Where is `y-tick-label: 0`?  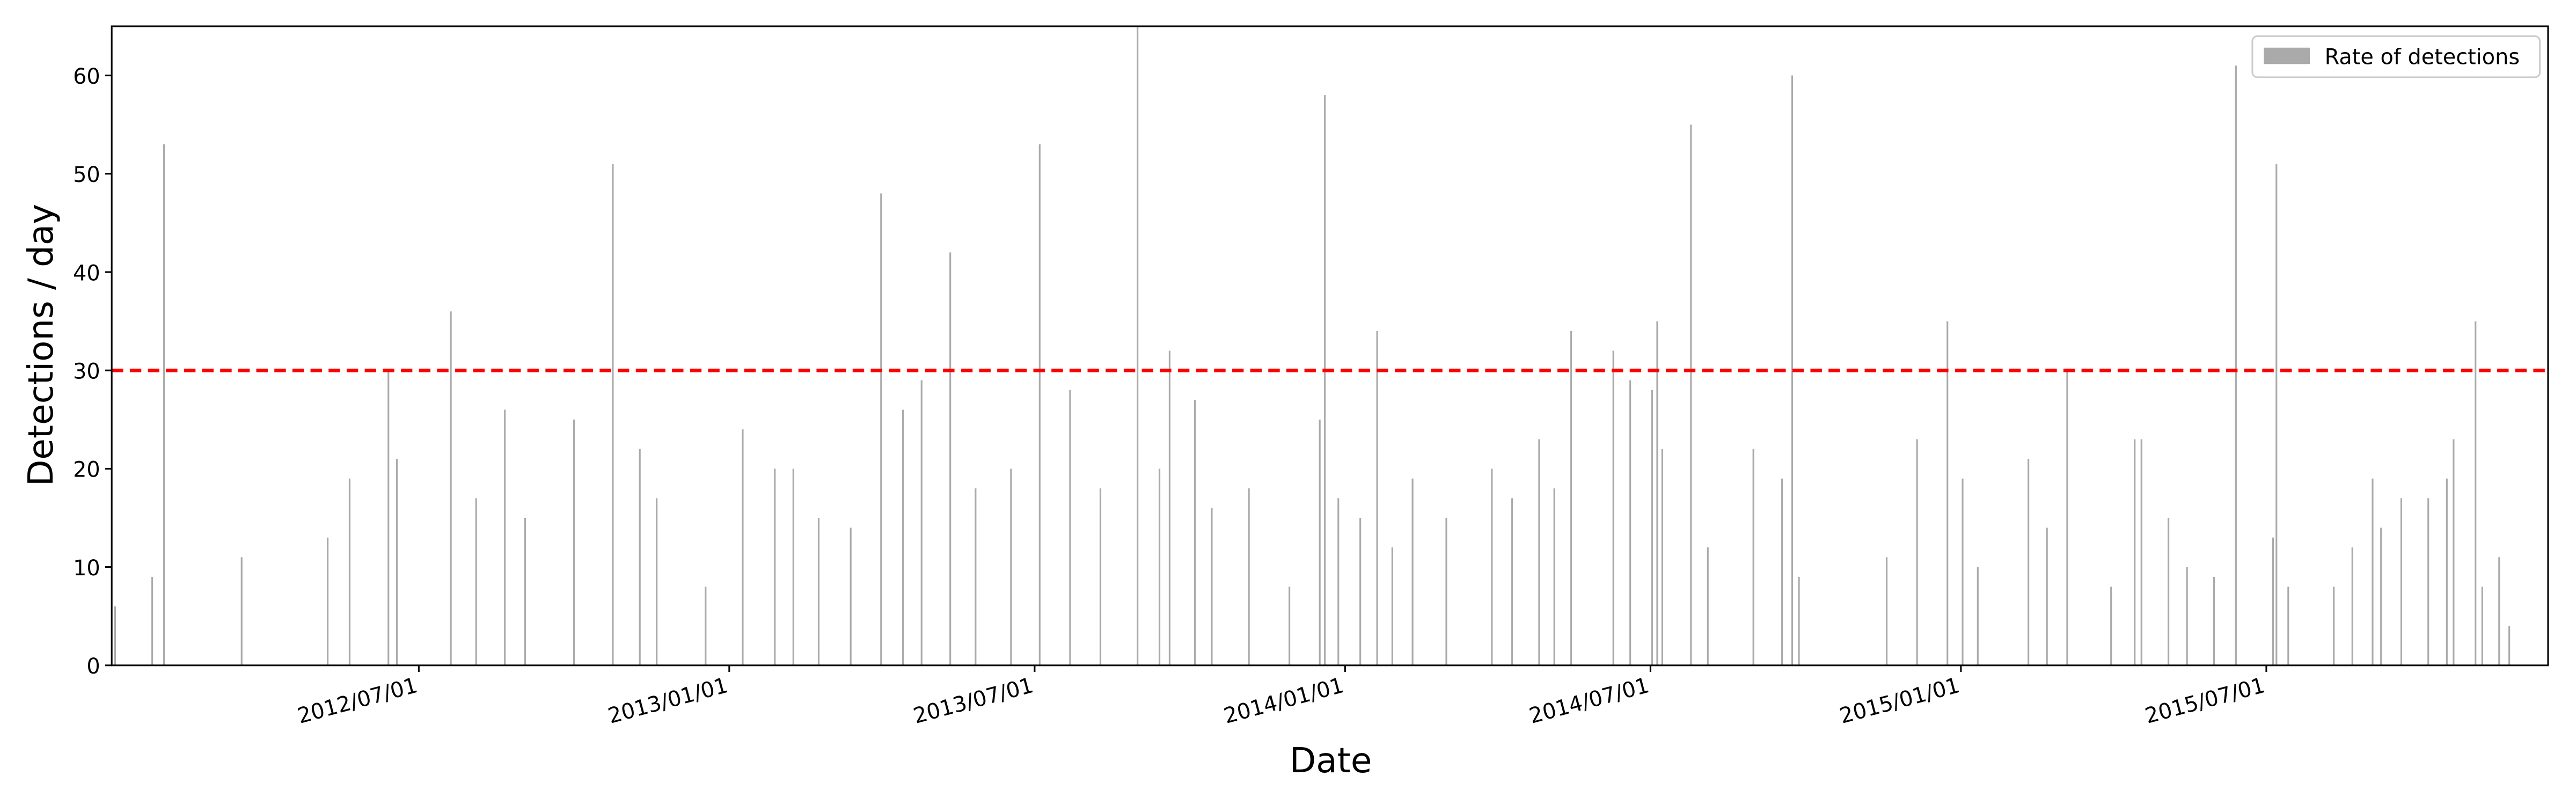 y-tick-label: 0 is located at coordinates (93, 666).